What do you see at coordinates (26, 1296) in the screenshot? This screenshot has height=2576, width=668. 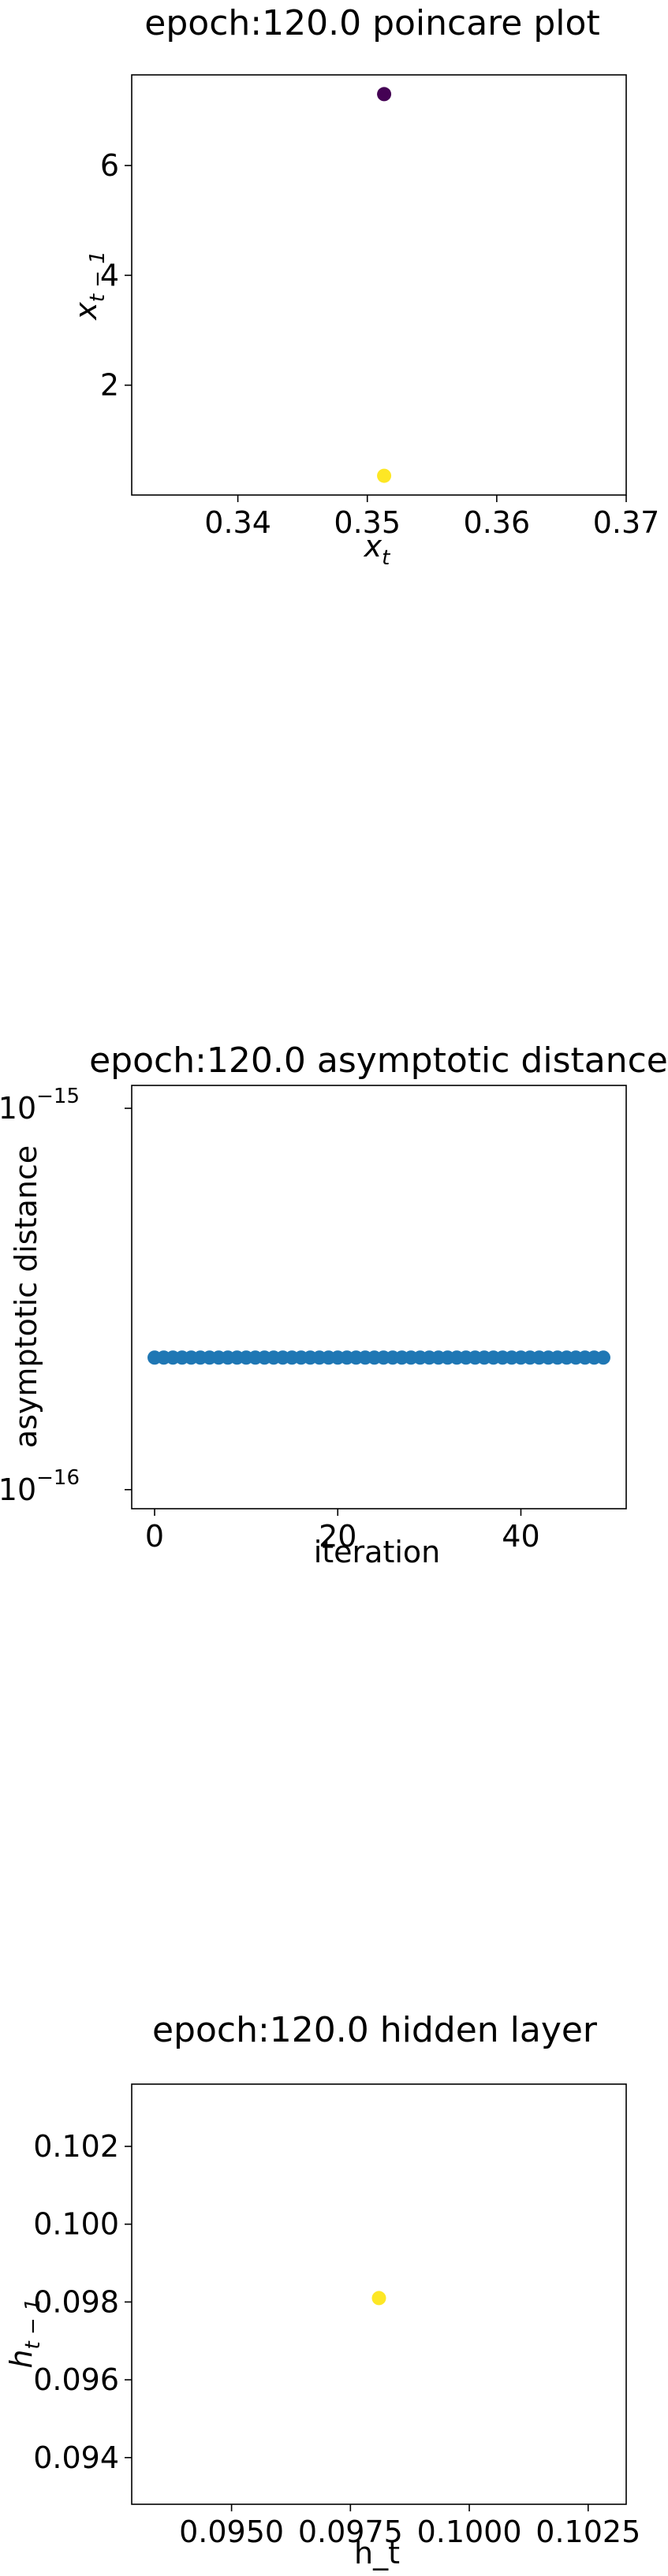 I see `y-axis-label: asymptotic distance` at bounding box center [26, 1296].